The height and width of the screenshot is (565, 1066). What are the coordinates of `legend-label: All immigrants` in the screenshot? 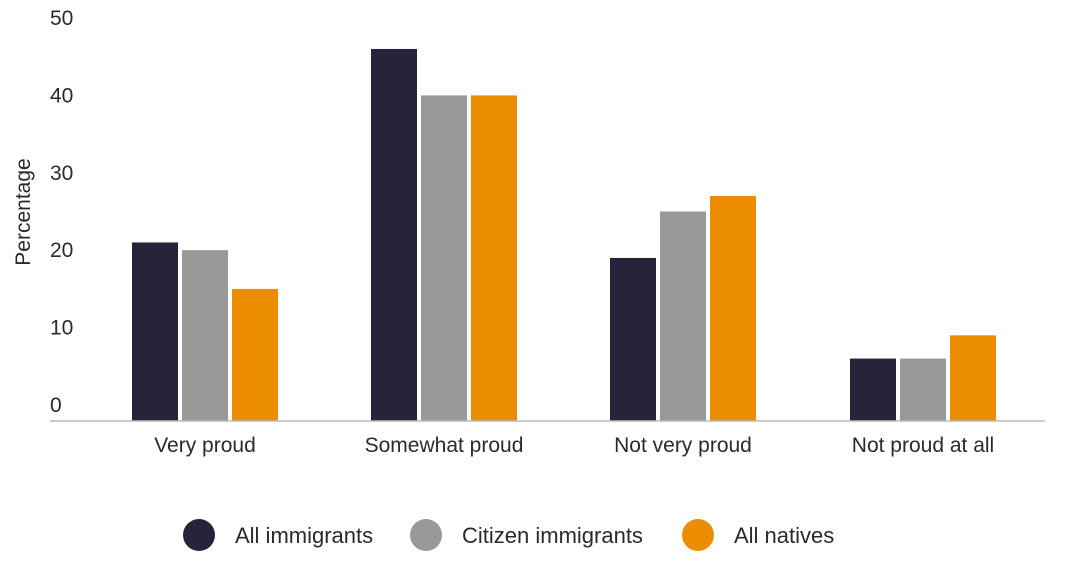 It's located at (304, 535).